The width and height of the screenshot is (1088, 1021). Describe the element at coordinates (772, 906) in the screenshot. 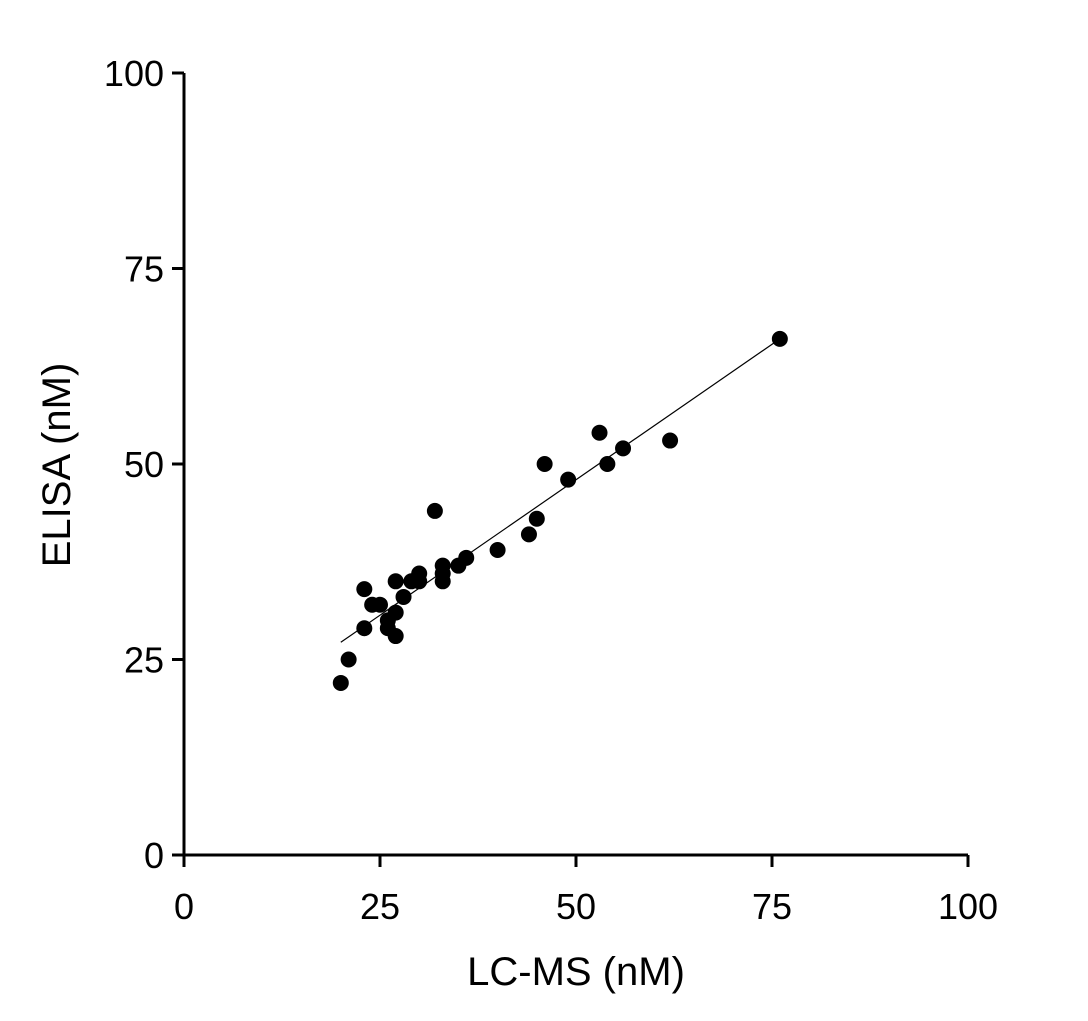

I see `x-tick-label: 75` at that location.